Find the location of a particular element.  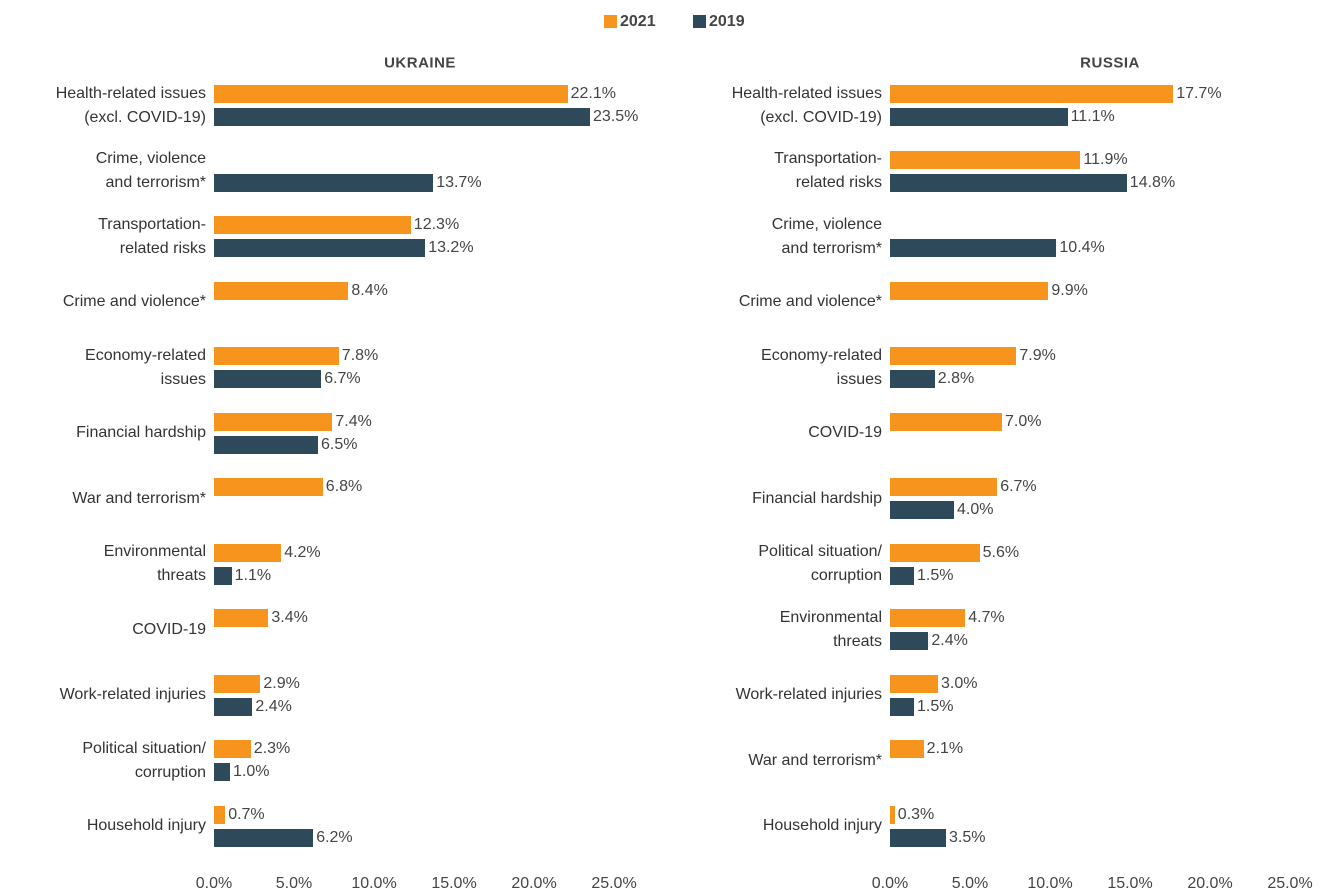

category-label: Political situation/ corruption is located at coordinates (144, 760).